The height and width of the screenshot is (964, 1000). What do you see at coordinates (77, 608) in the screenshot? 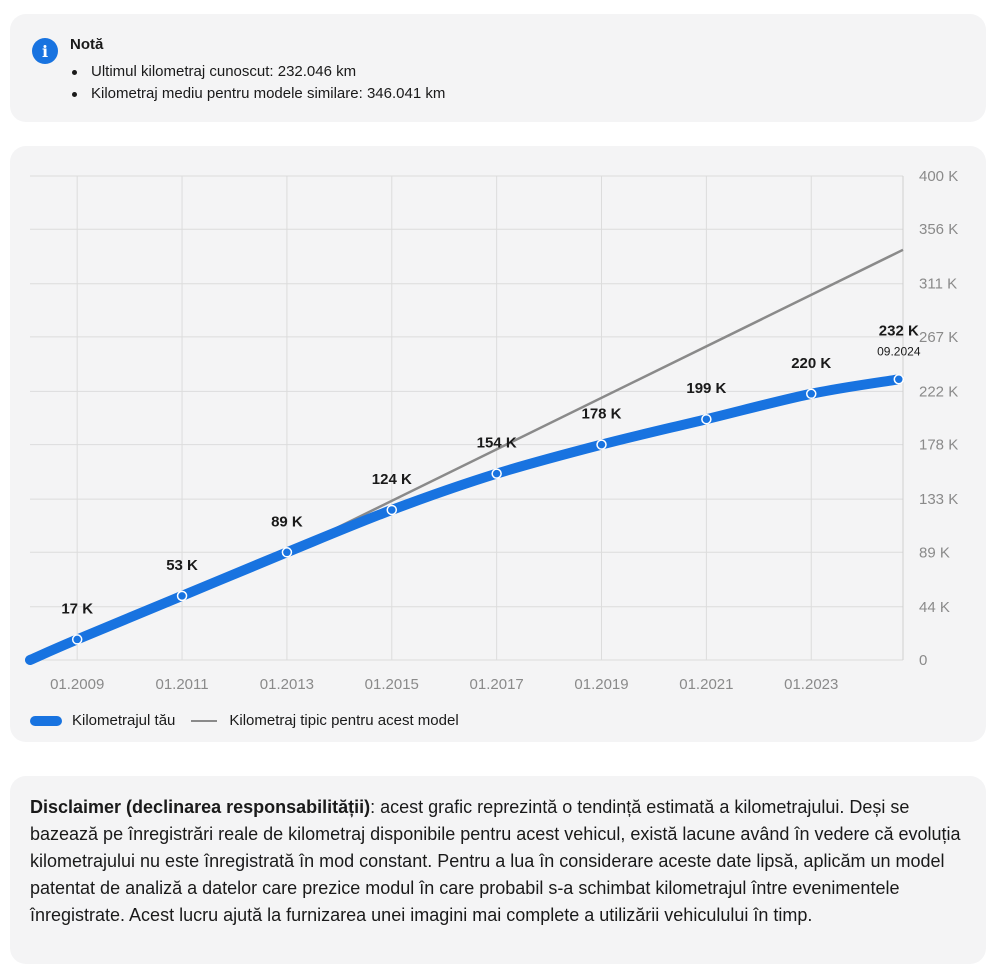
I see `data-label: 17 K` at bounding box center [77, 608].